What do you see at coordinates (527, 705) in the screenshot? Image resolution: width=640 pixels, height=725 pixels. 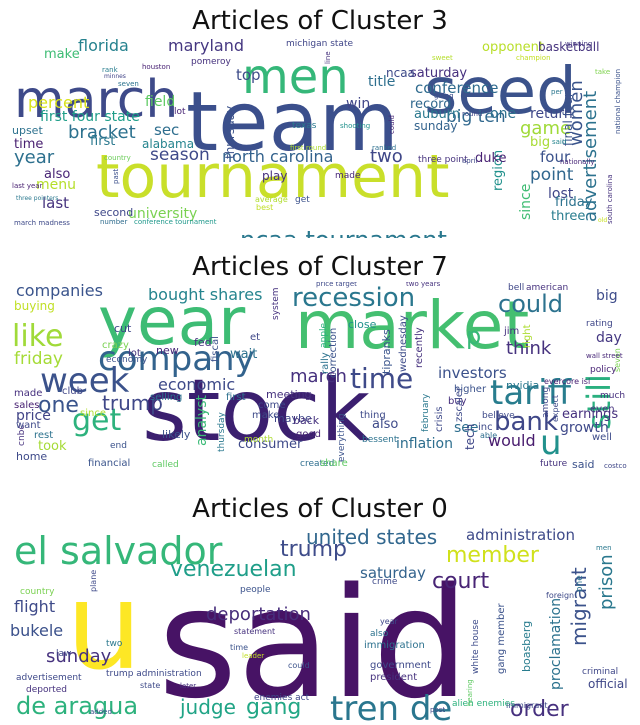 I see `word-immigrant: immigrant` at bounding box center [527, 705].